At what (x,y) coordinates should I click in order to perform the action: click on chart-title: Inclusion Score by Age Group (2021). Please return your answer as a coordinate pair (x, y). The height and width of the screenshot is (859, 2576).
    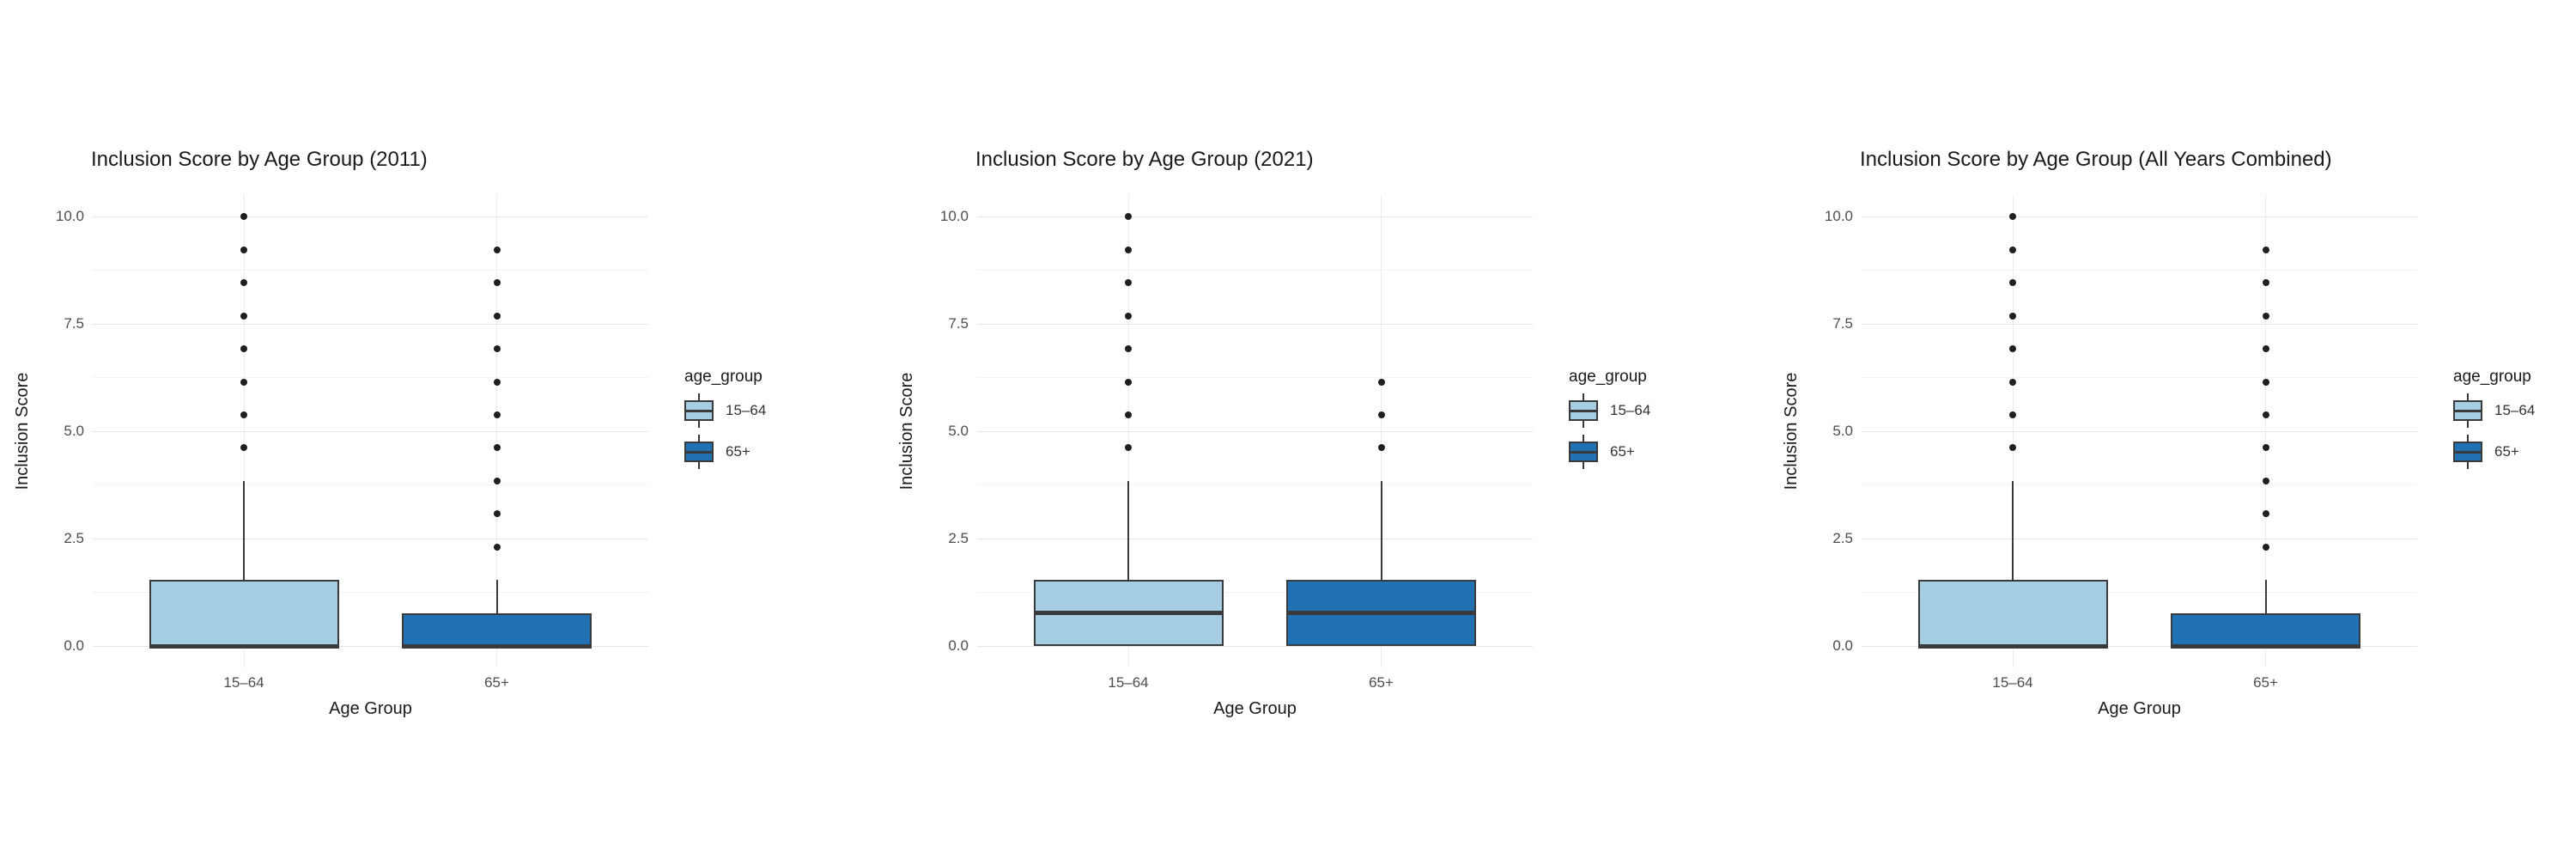
    Looking at the image, I should click on (1144, 160).